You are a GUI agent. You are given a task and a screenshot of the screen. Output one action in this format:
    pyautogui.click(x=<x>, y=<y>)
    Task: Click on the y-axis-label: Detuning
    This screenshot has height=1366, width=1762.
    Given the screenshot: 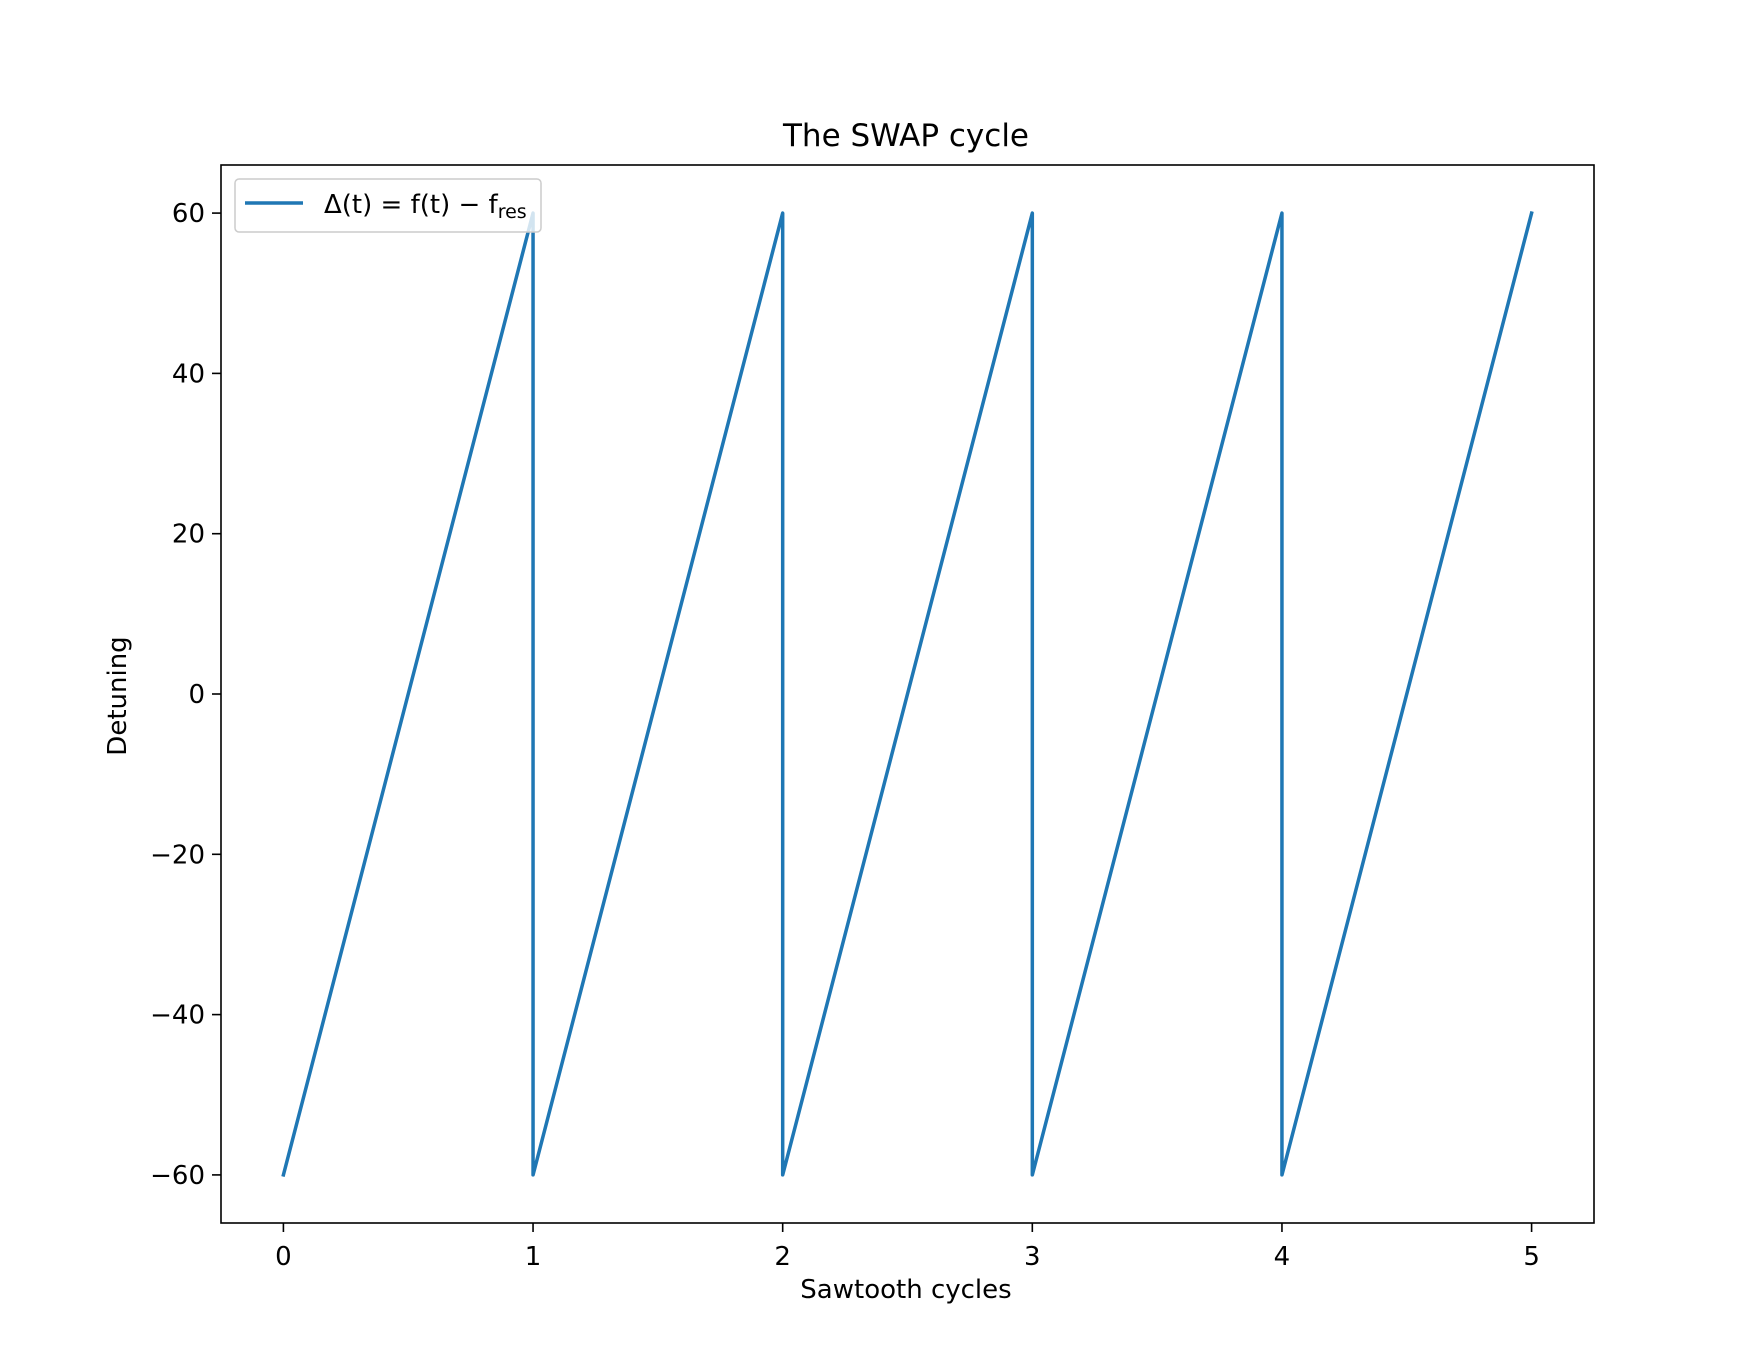 What is the action you would take?
    pyautogui.click(x=118, y=695)
    